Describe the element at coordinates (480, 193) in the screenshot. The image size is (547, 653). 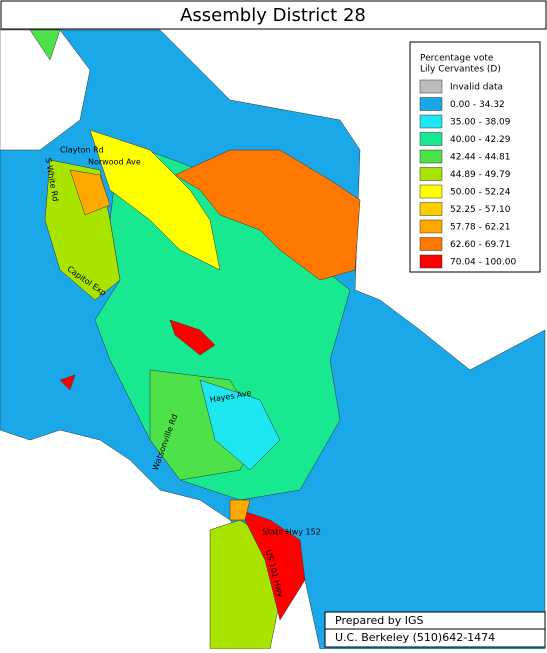
I see `legend-label: 50.00 - 52.24` at that location.